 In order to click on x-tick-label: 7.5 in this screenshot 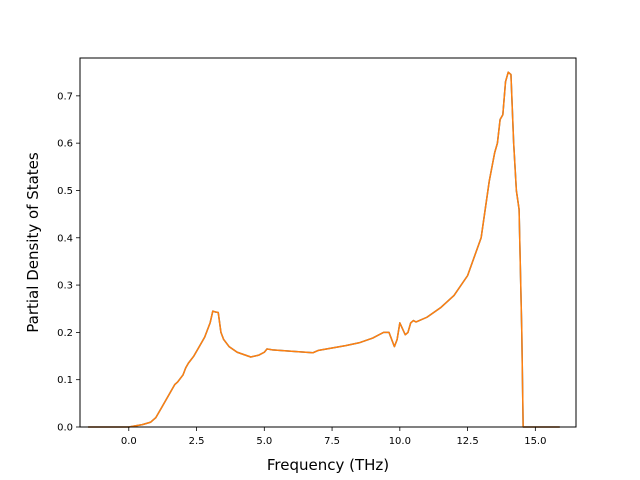, I will do `click(332, 441)`.